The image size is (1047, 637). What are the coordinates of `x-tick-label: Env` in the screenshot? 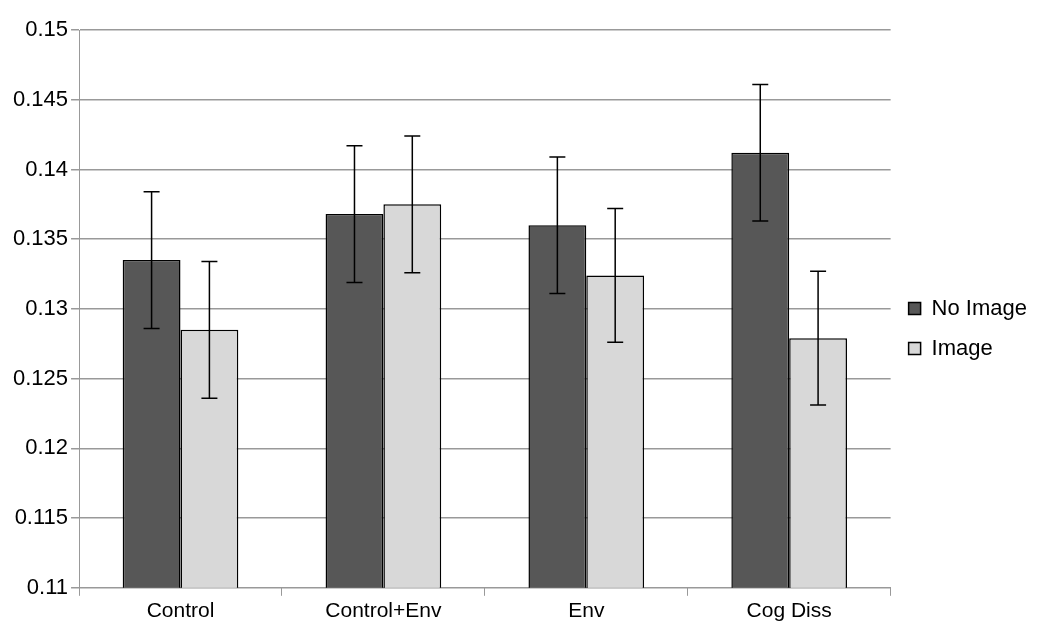 It's located at (586, 610).